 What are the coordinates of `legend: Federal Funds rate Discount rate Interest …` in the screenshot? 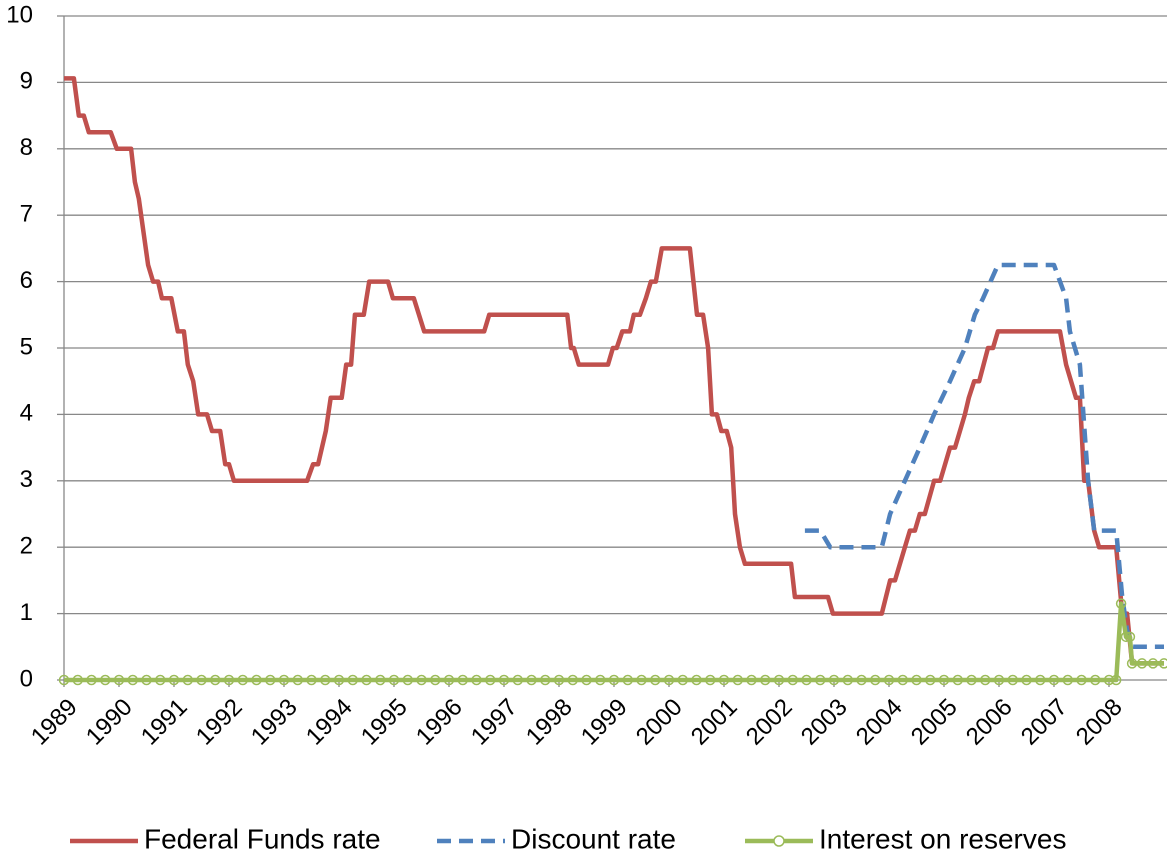 It's located at (568, 838).